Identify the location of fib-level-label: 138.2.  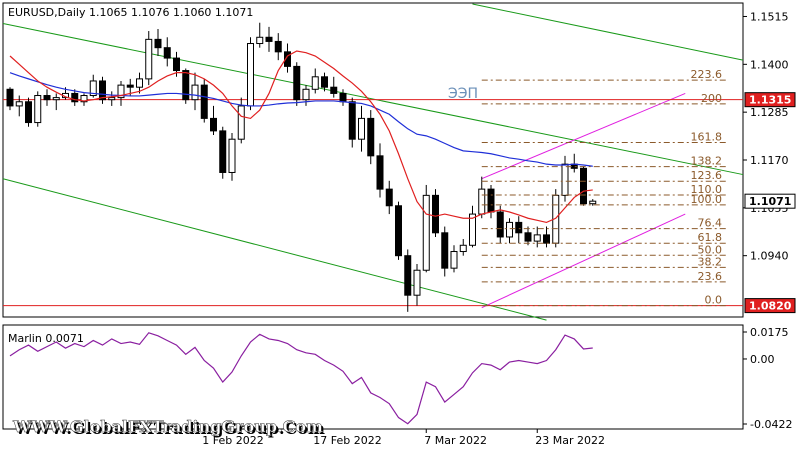
(707, 161).